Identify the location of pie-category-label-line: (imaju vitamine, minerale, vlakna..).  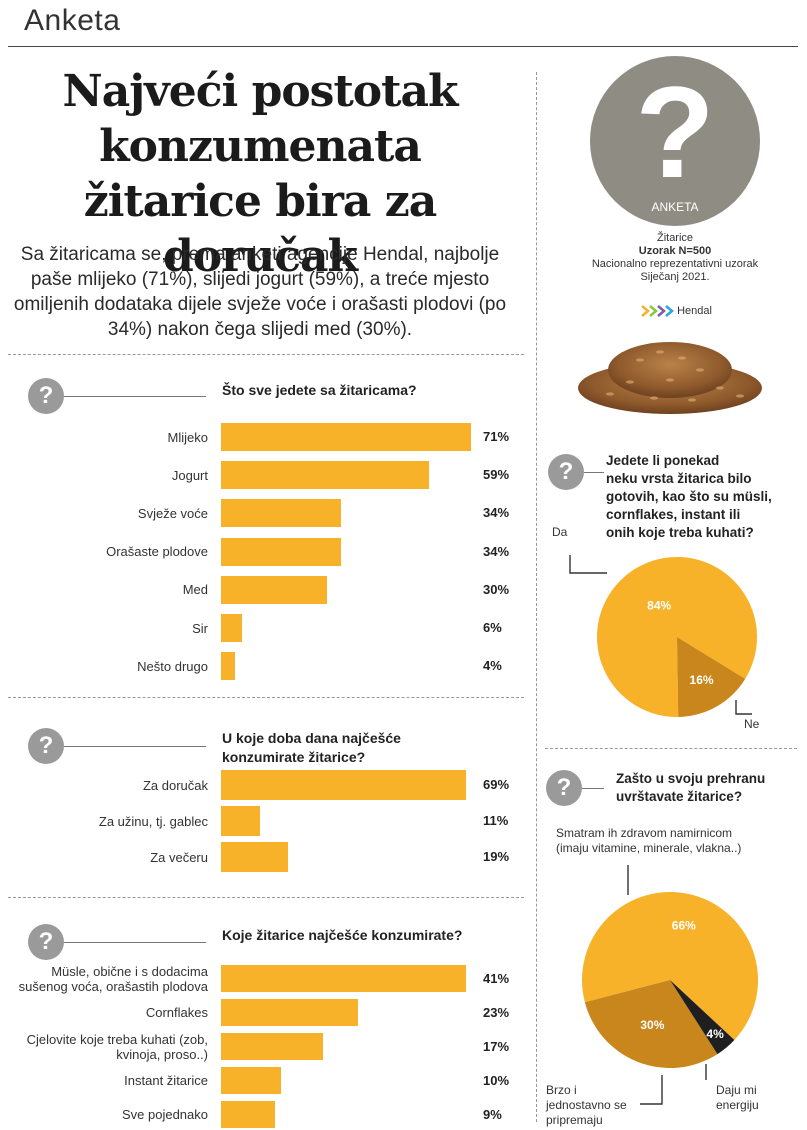
(649, 848).